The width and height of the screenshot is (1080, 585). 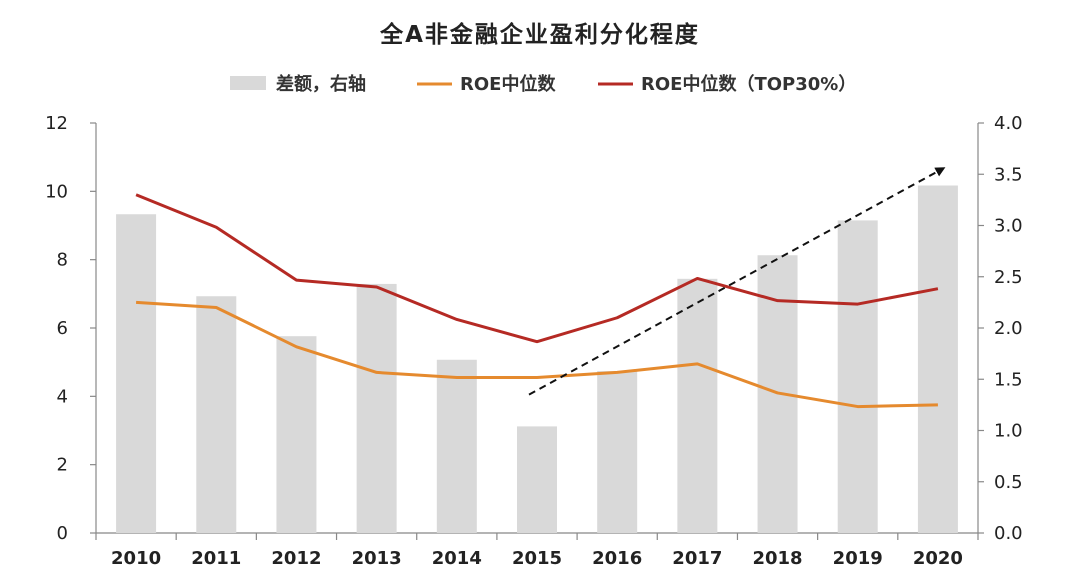 I want to click on x-tick-label: 2016, so click(x=617, y=558).